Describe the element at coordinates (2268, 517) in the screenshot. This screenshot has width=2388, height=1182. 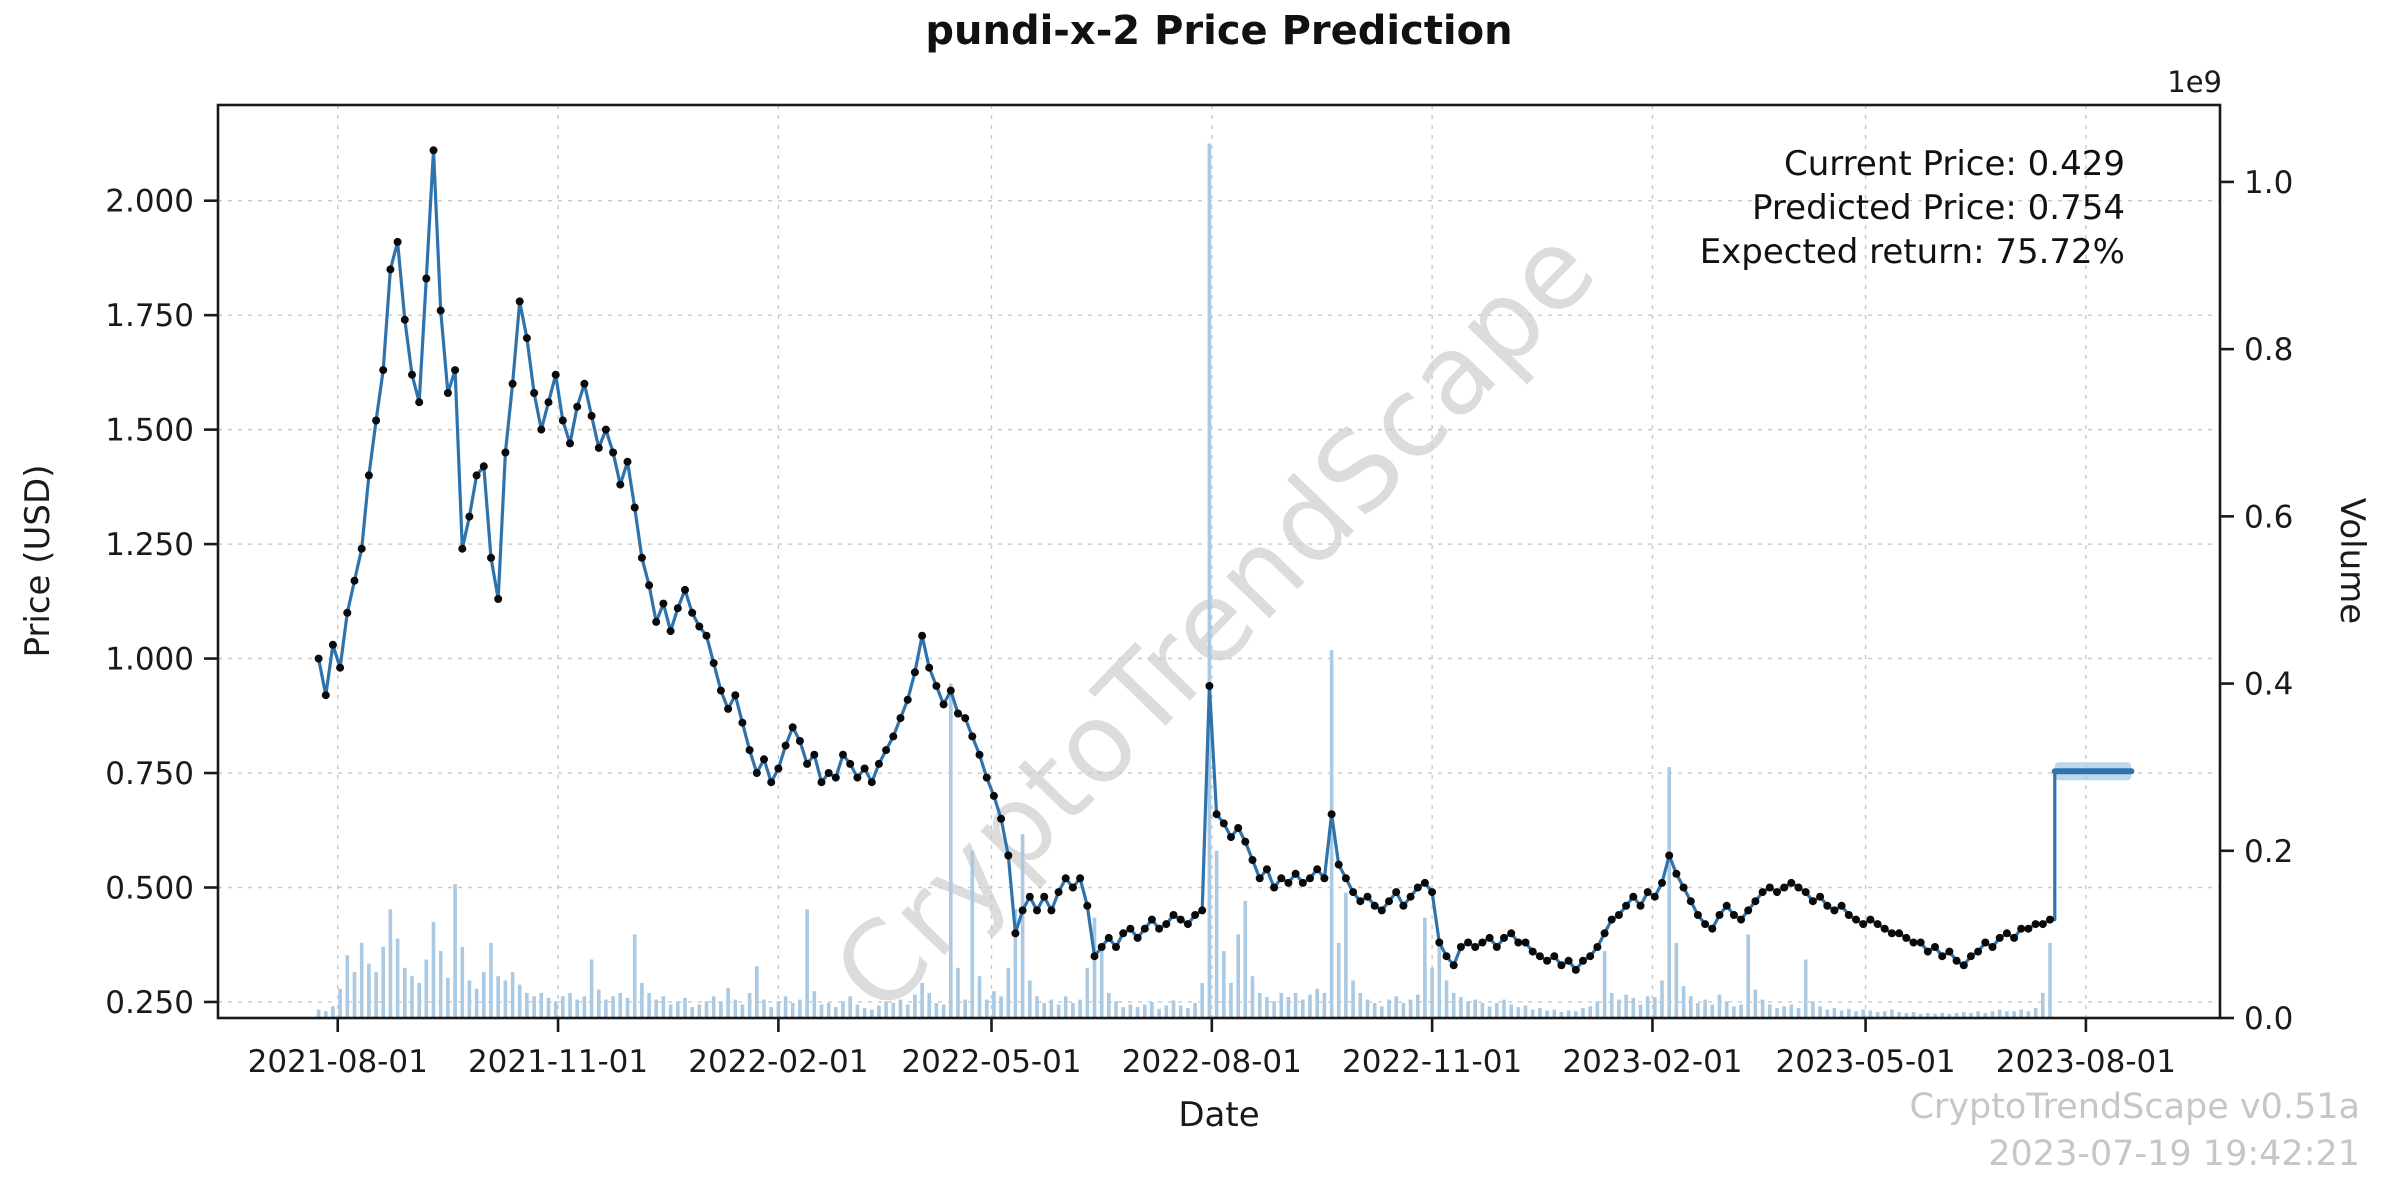
I see `svg-text: 0.6` at that location.